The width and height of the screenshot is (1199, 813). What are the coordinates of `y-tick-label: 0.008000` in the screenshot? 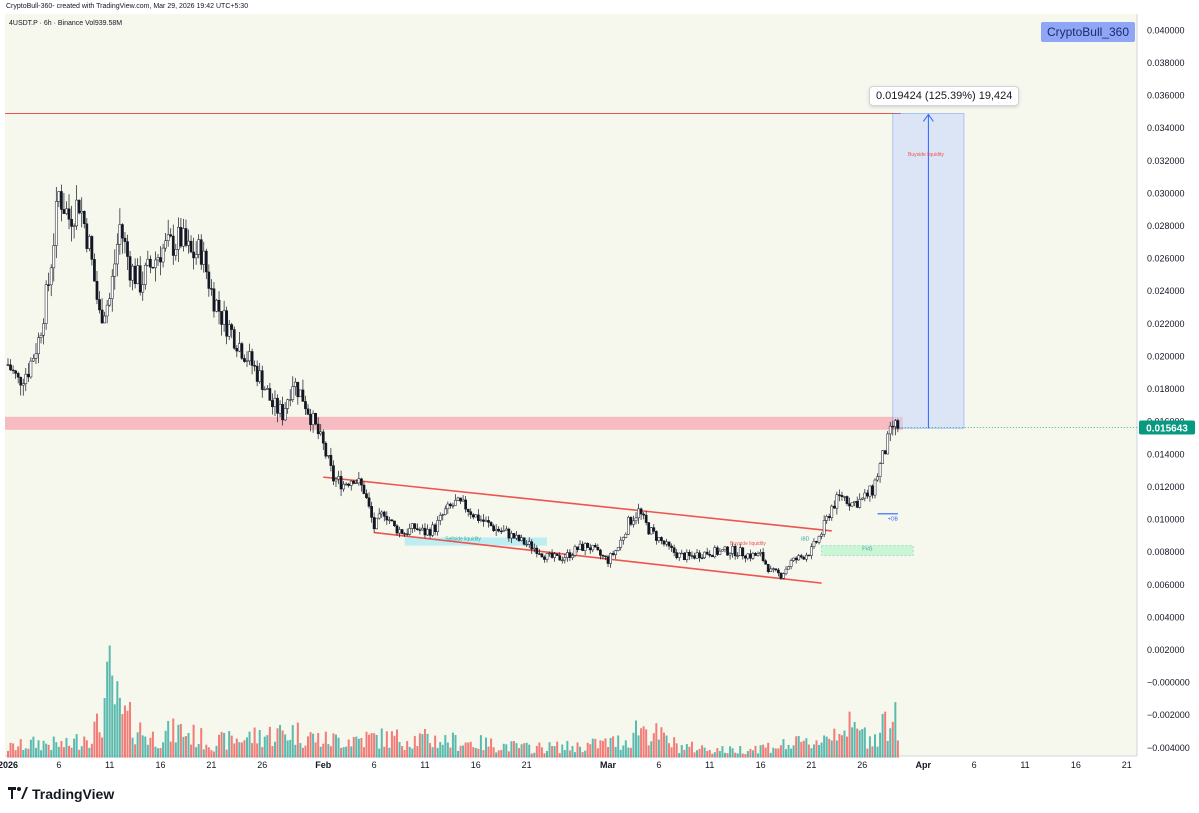 It's located at (1166, 552).